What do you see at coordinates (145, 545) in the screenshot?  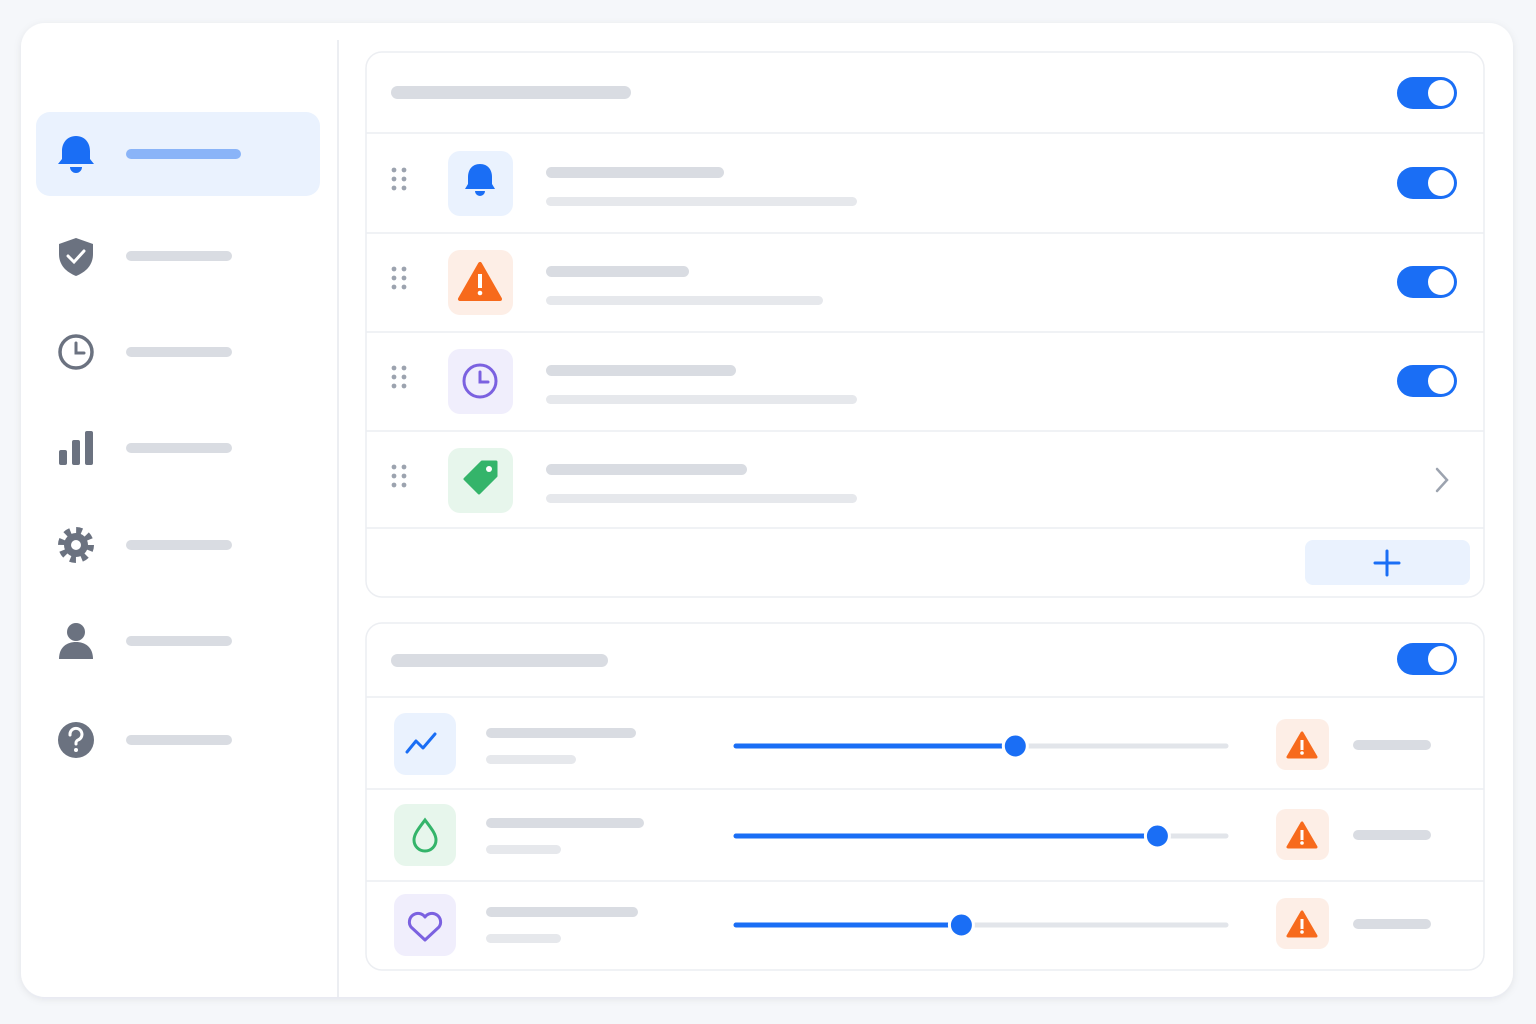 I see `nav-item-settings` at bounding box center [145, 545].